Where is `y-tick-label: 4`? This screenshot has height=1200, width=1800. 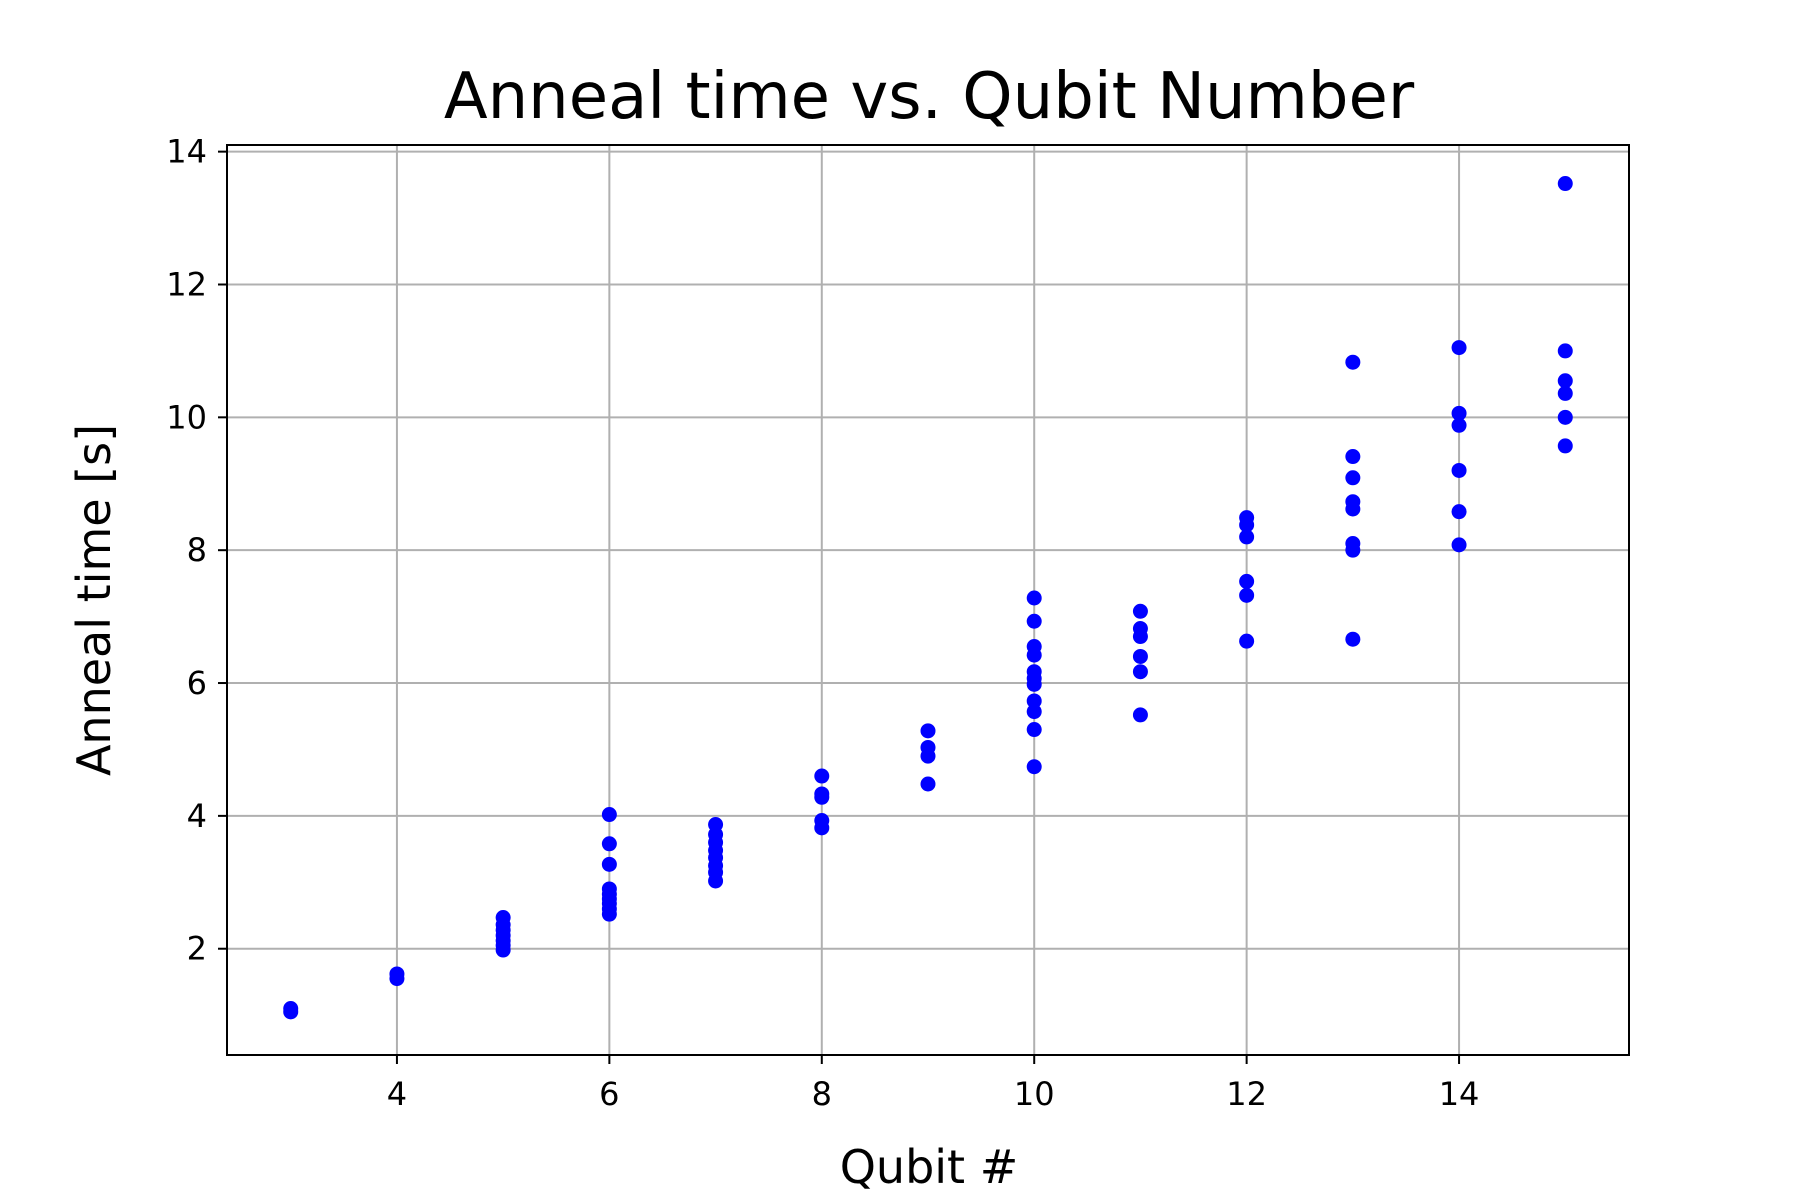 y-tick-label: 4 is located at coordinates (197, 816).